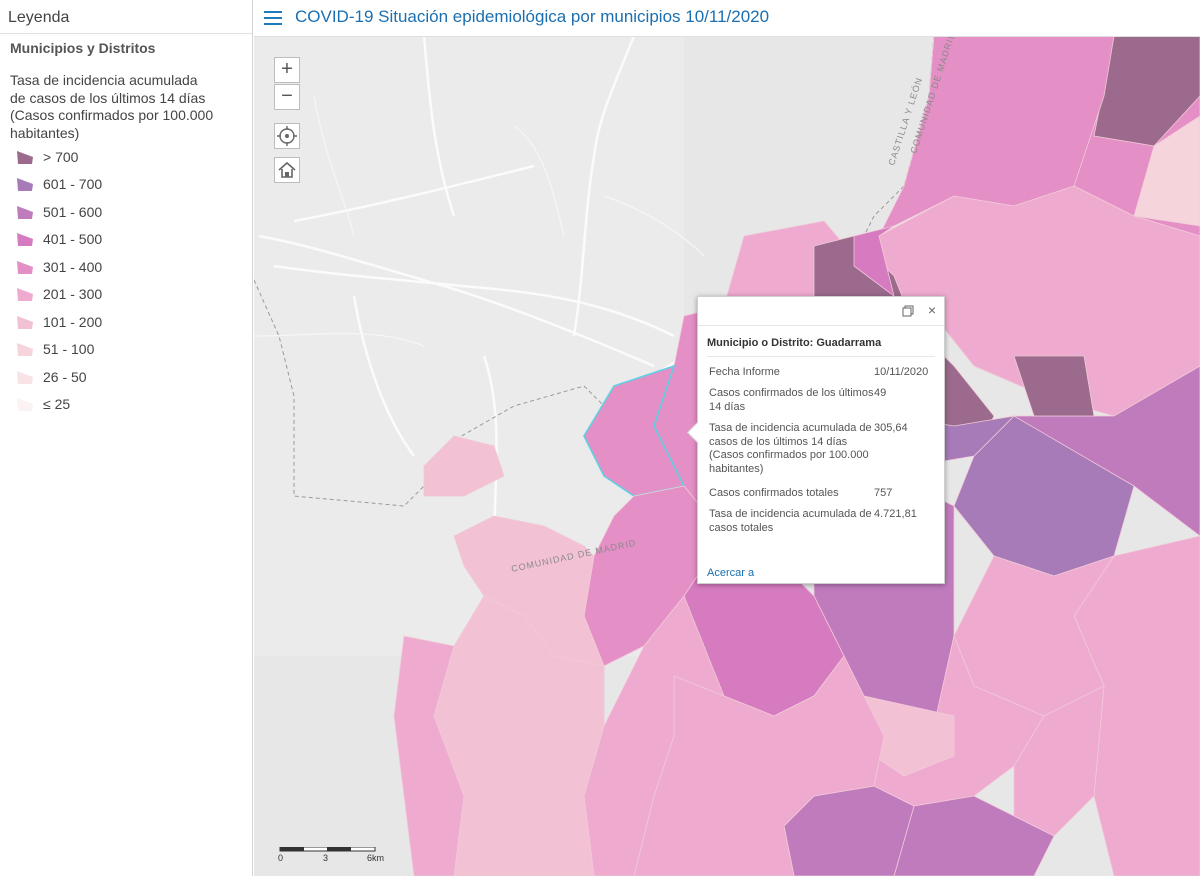  I want to click on popup-field-label: Casos confirmados totales, so click(774, 493).